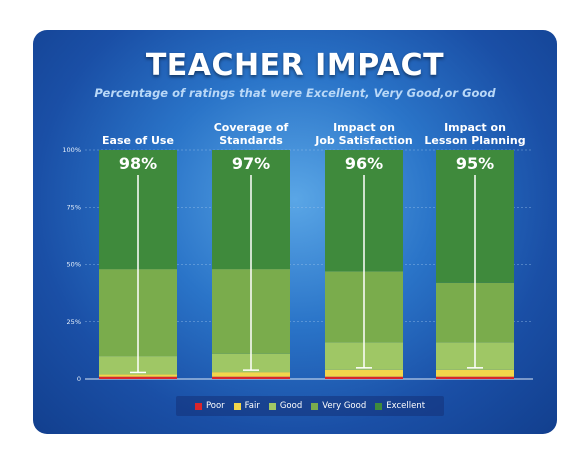 The height and width of the screenshot is (453, 570). What do you see at coordinates (272, 406) in the screenshot?
I see `legend-swatch-good` at bounding box center [272, 406].